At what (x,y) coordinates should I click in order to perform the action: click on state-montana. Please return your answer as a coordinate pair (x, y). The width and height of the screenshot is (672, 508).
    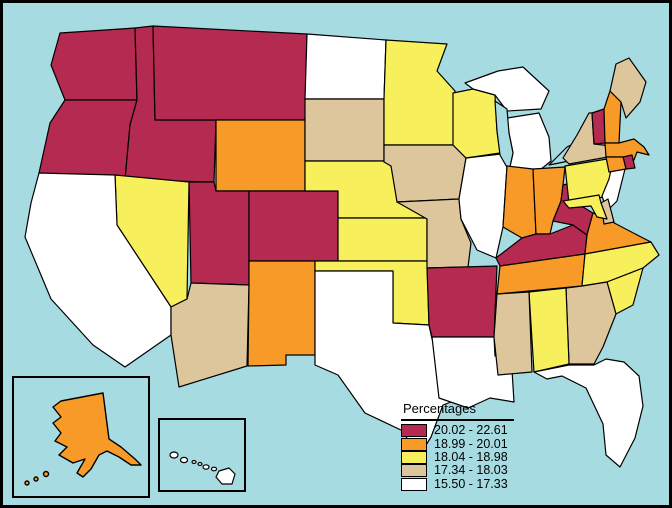
    Looking at the image, I should click on (230, 73).